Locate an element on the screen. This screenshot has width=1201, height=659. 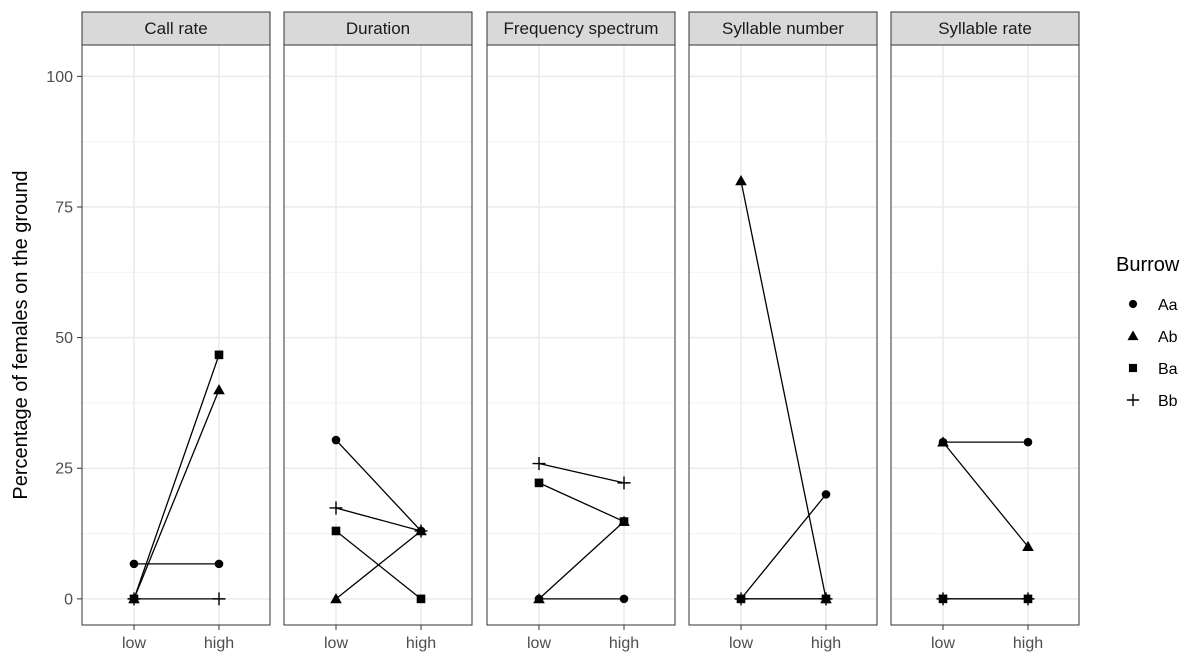
facet-title: Frequency spectrum is located at coordinates (581, 28).